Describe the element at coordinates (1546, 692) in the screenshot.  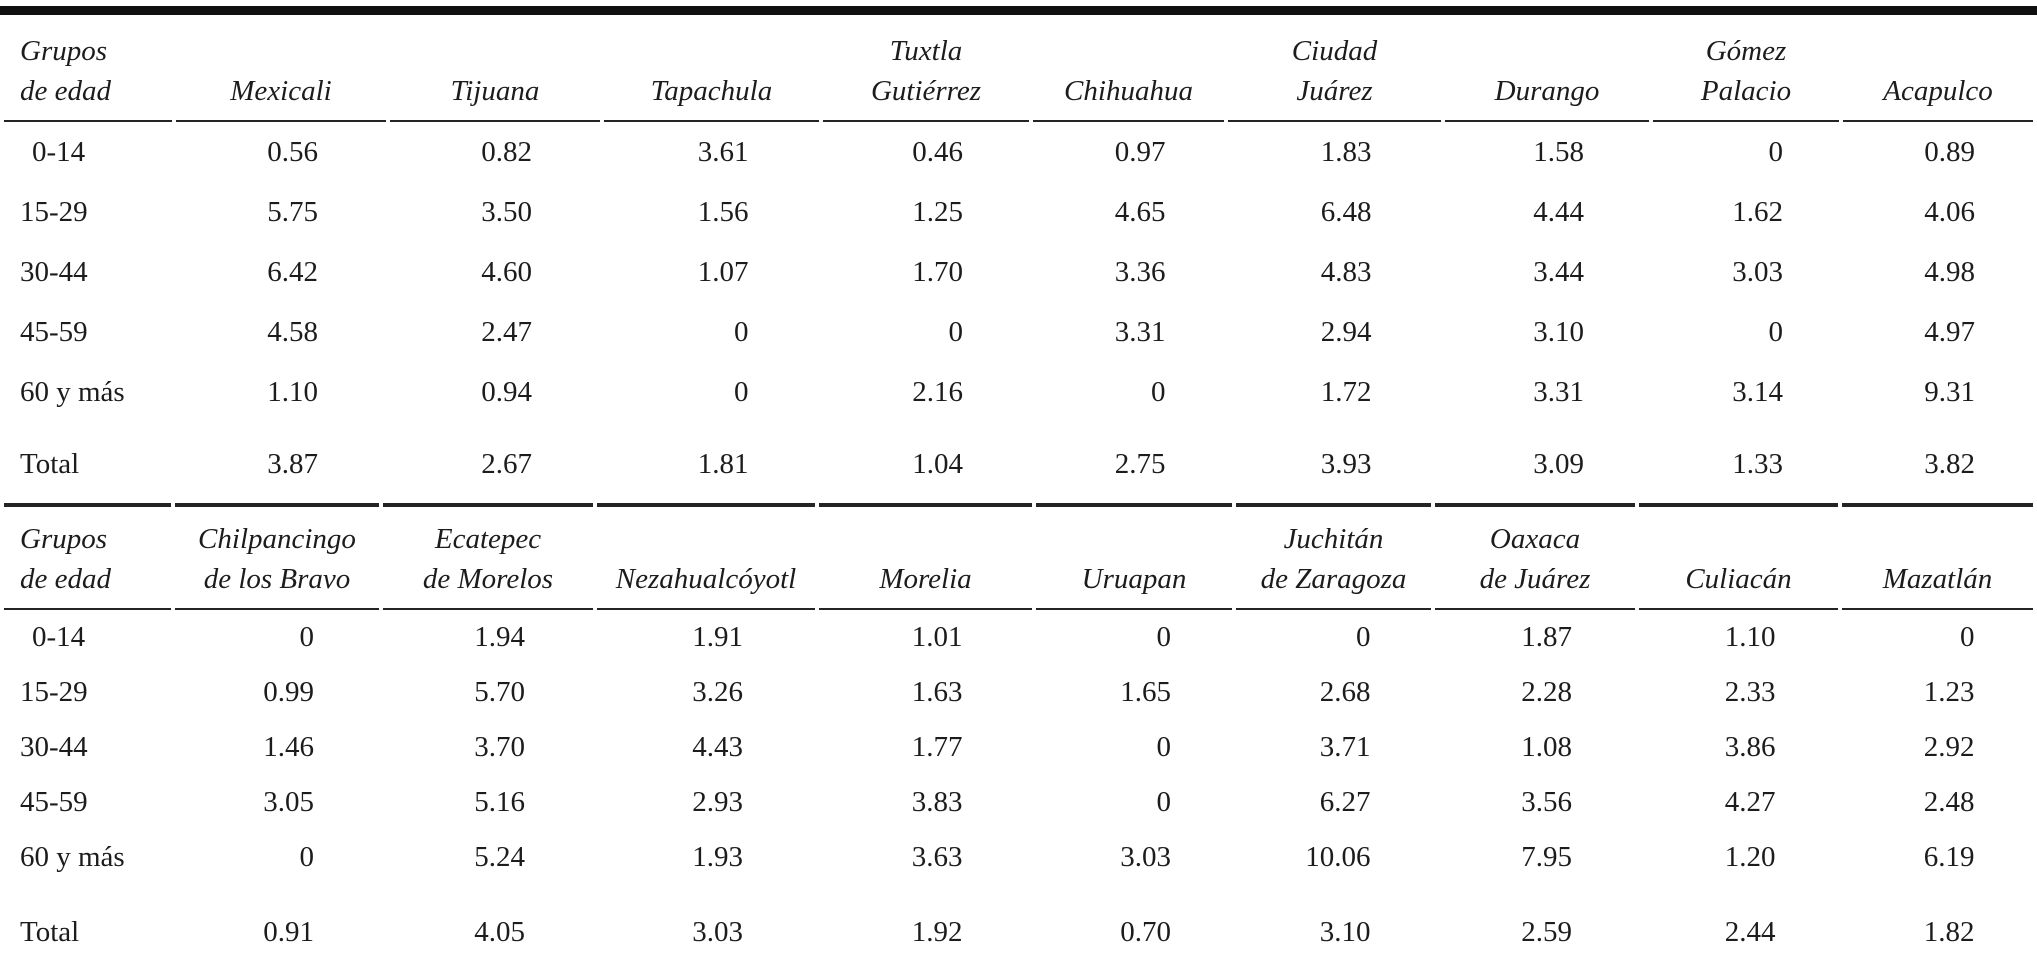
I see `value-text: 2.28` at that location.